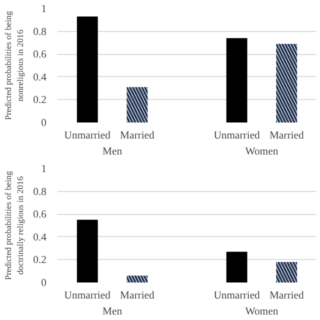 This screenshot has width=320, height=320. I want to click on y-axis-title: Predicted probabilities of being doctrinally religious in 2016, so click(14, 225).